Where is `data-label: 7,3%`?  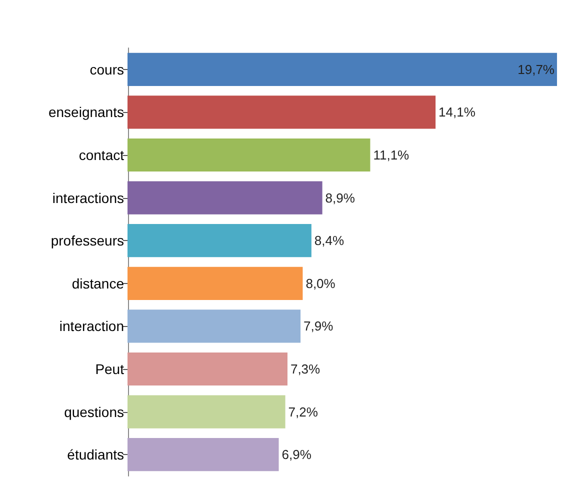
data-label: 7,3% is located at coordinates (305, 369).